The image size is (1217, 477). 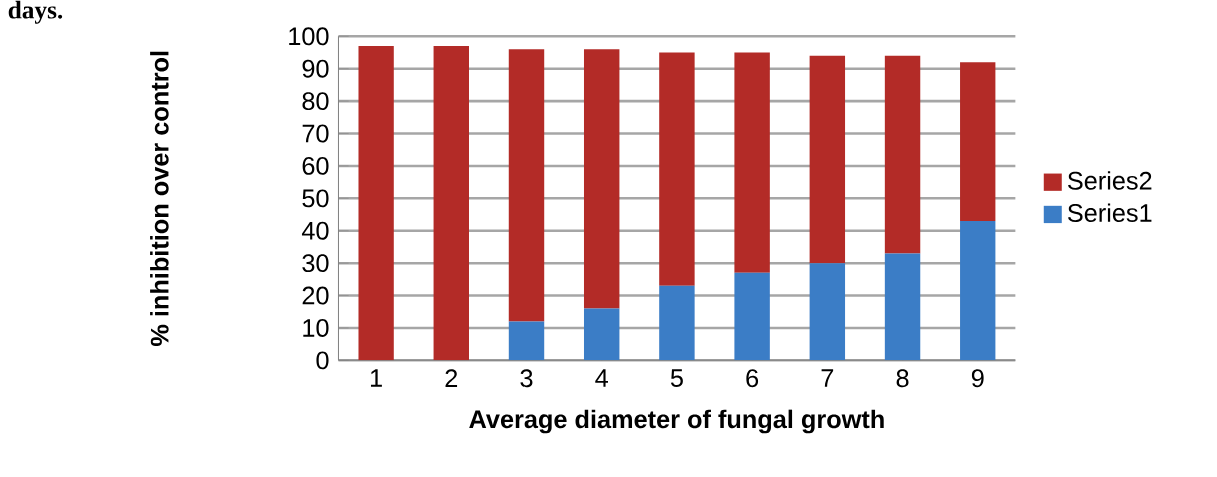 What do you see at coordinates (315, 68) in the screenshot?
I see `y-tick-label: 90` at bounding box center [315, 68].